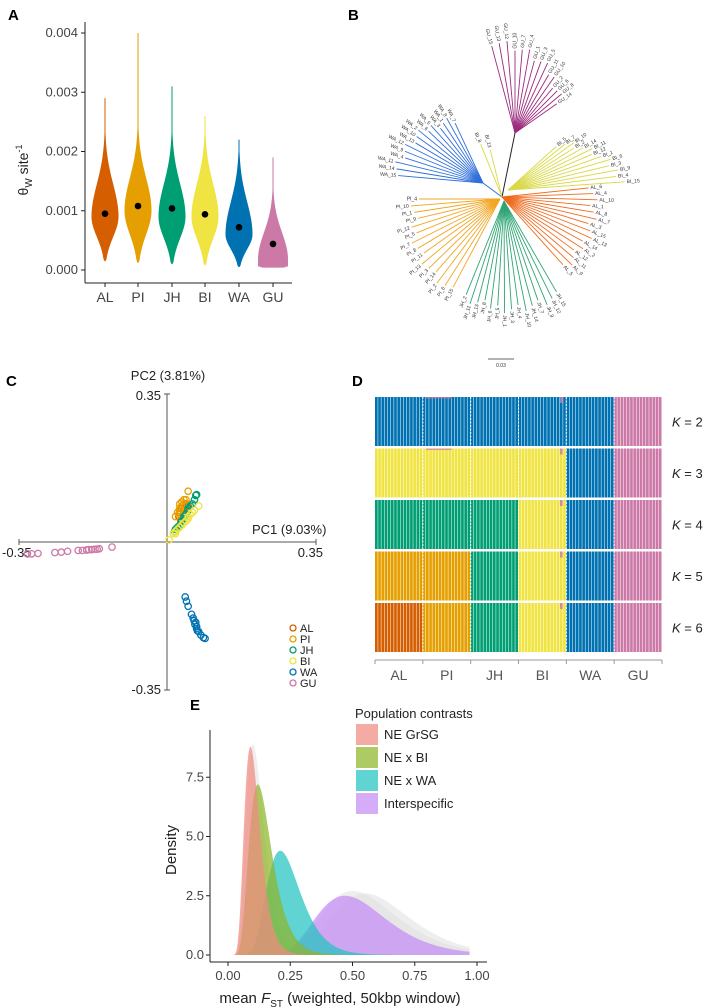 This screenshot has height=1007, width=706. What do you see at coordinates (239, 203) in the screenshot?
I see `violin-wa` at bounding box center [239, 203].